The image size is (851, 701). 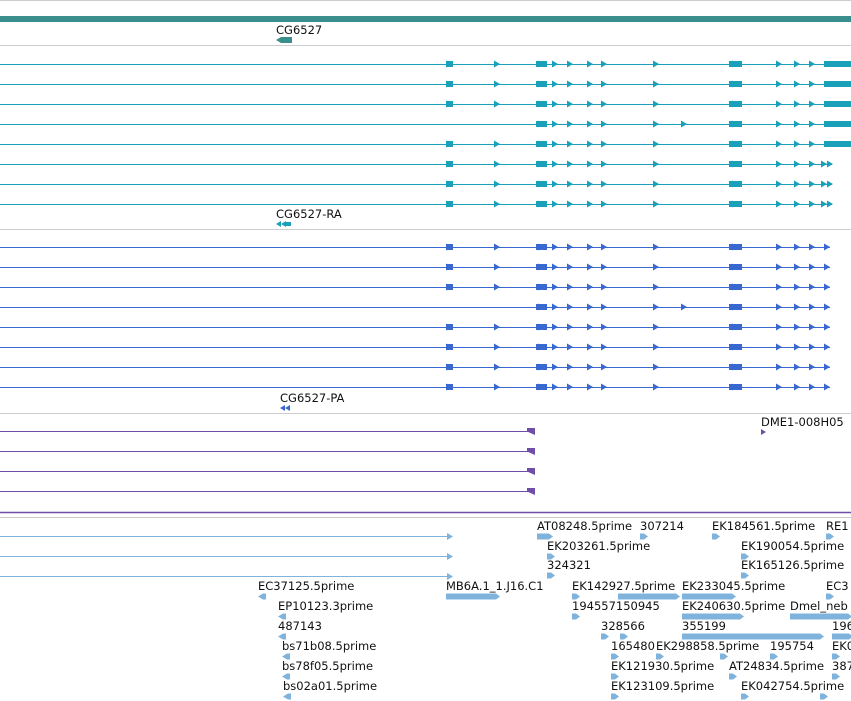 What do you see at coordinates (584, 526) in the screenshot?
I see `est-label: AT08248.5prime` at bounding box center [584, 526].